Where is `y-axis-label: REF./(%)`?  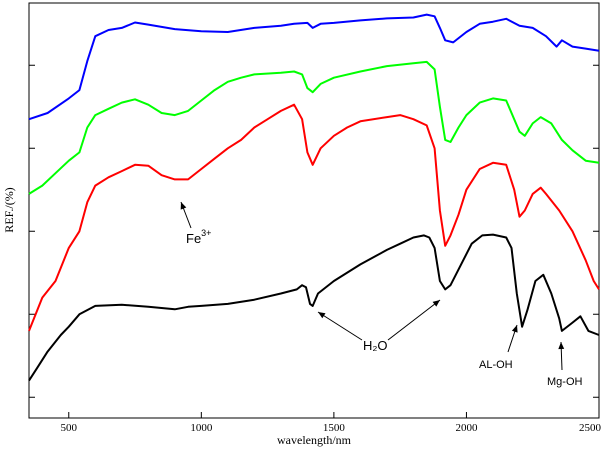 y-axis-label: REF./(%) is located at coordinates (9, 209).